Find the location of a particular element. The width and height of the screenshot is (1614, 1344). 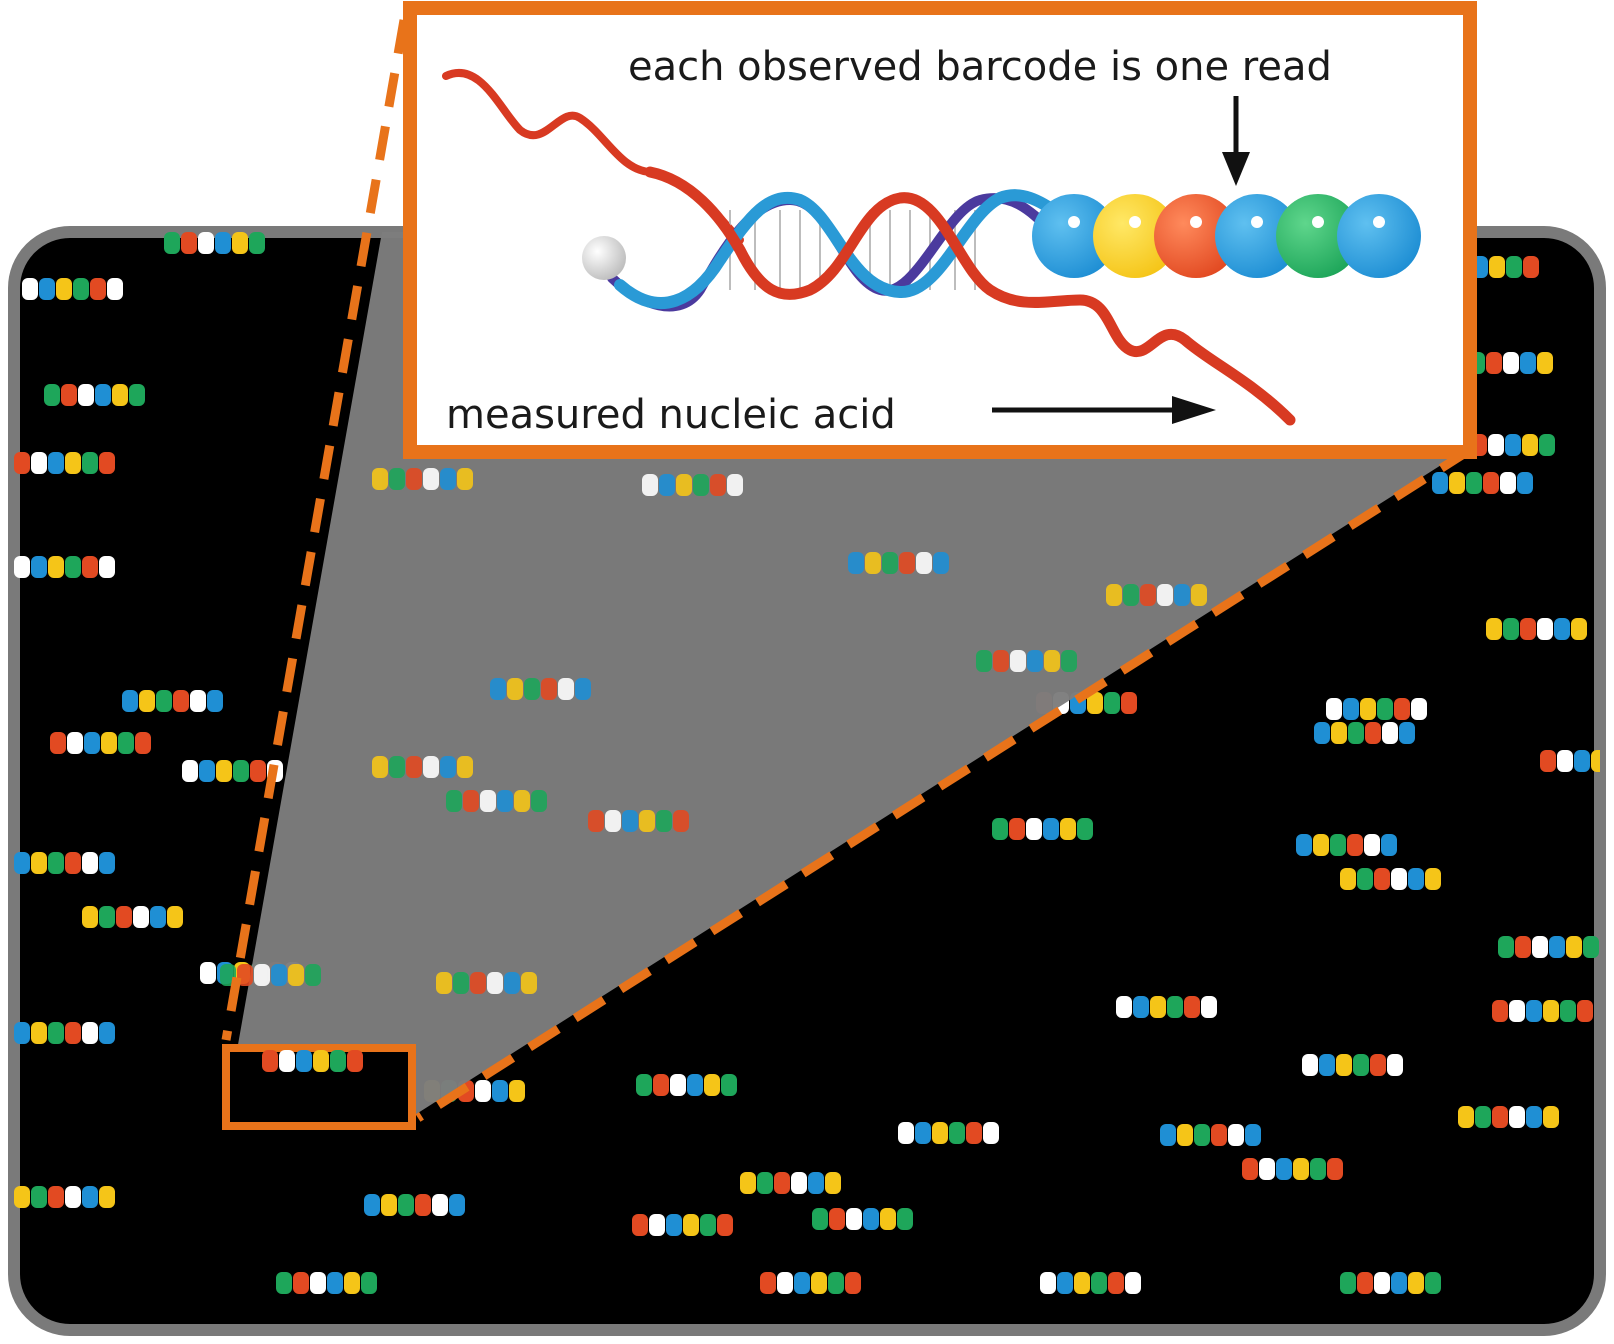

barcode-caption: each observed barcode is one read is located at coordinates (980, 67).